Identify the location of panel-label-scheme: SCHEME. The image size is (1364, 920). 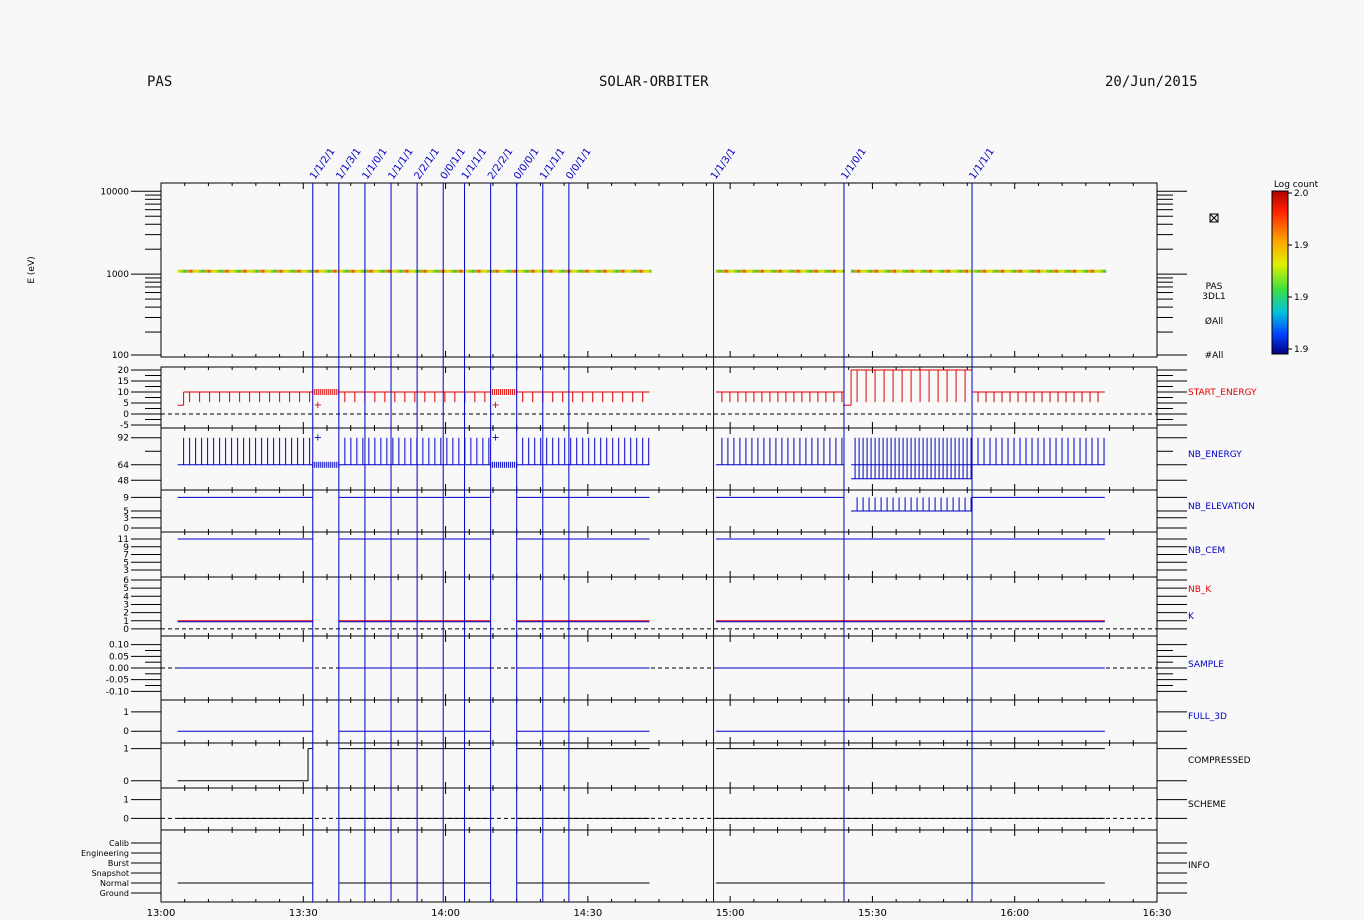
(1207, 805).